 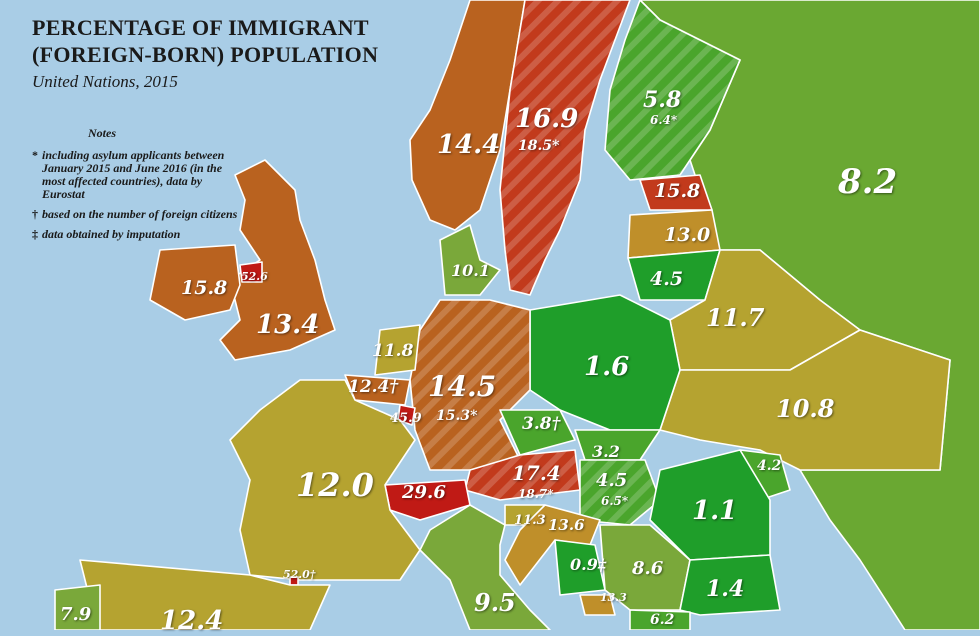 I want to click on label-hungary: 4.5, so click(x=612, y=480).